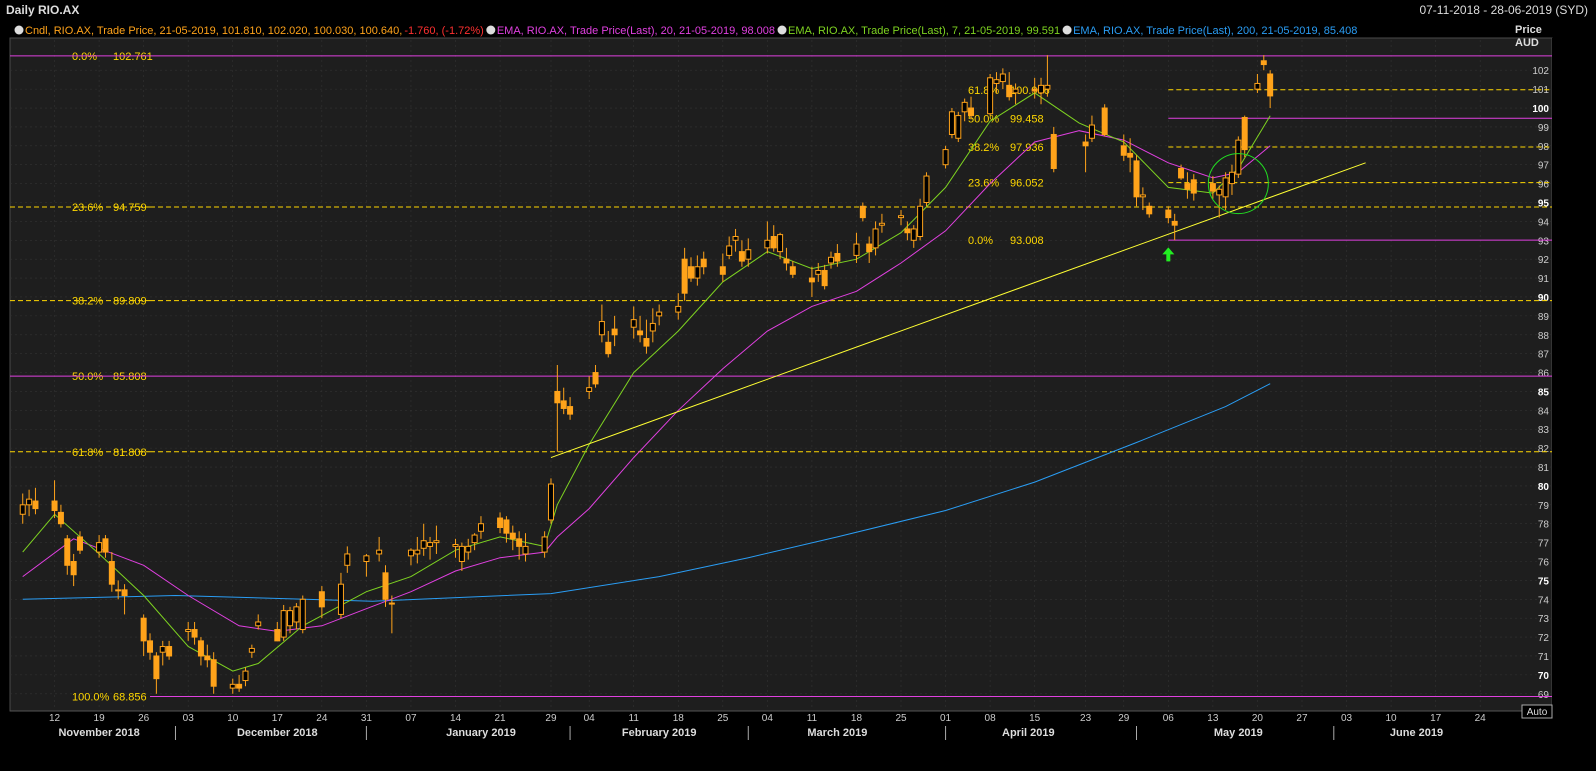  What do you see at coordinates (1544, 374) in the screenshot?
I see `y-tick-label: 86` at bounding box center [1544, 374].